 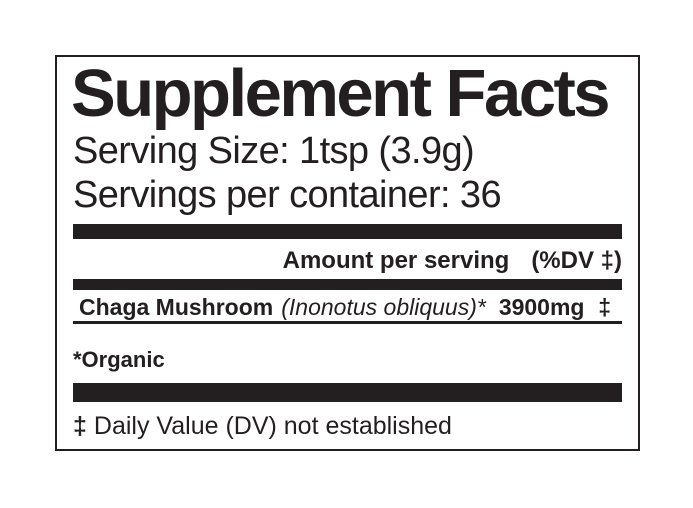 I want to click on serving-size-line: Serving Size: 1tsp (3.9g), so click(x=274, y=151).